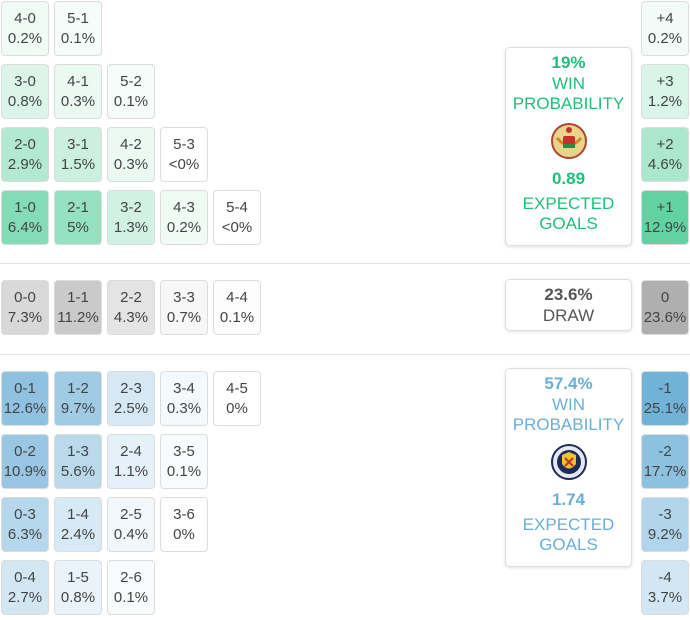  What do you see at coordinates (665, 534) in the screenshot?
I see `margin-cell--3-value: 9.2%` at bounding box center [665, 534].